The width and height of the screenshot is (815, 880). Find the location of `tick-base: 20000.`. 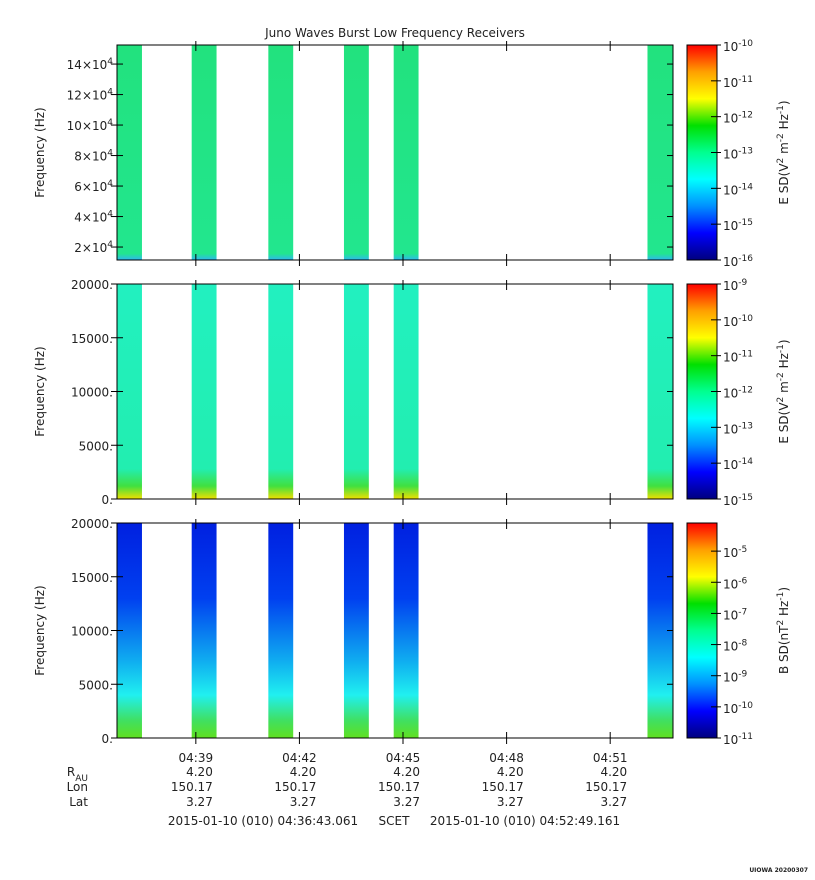

tick-base: 20000. is located at coordinates (92, 285).